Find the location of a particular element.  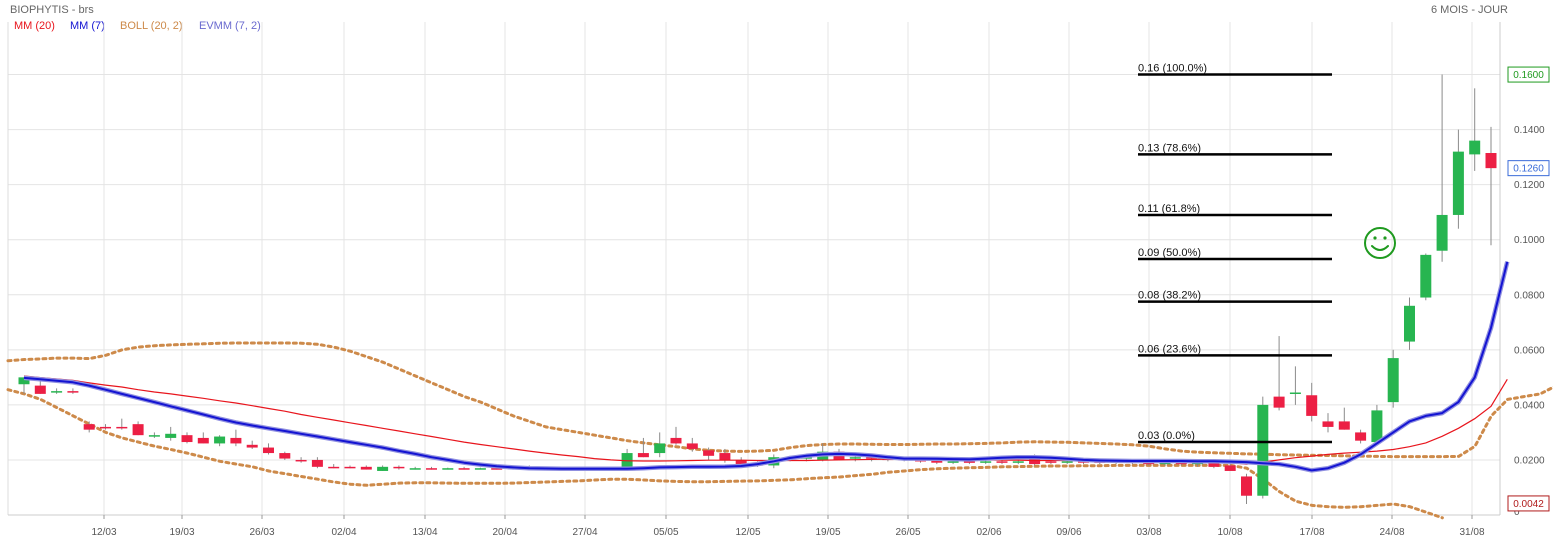

legend-item-mm7: MM (7) is located at coordinates (87, 26).